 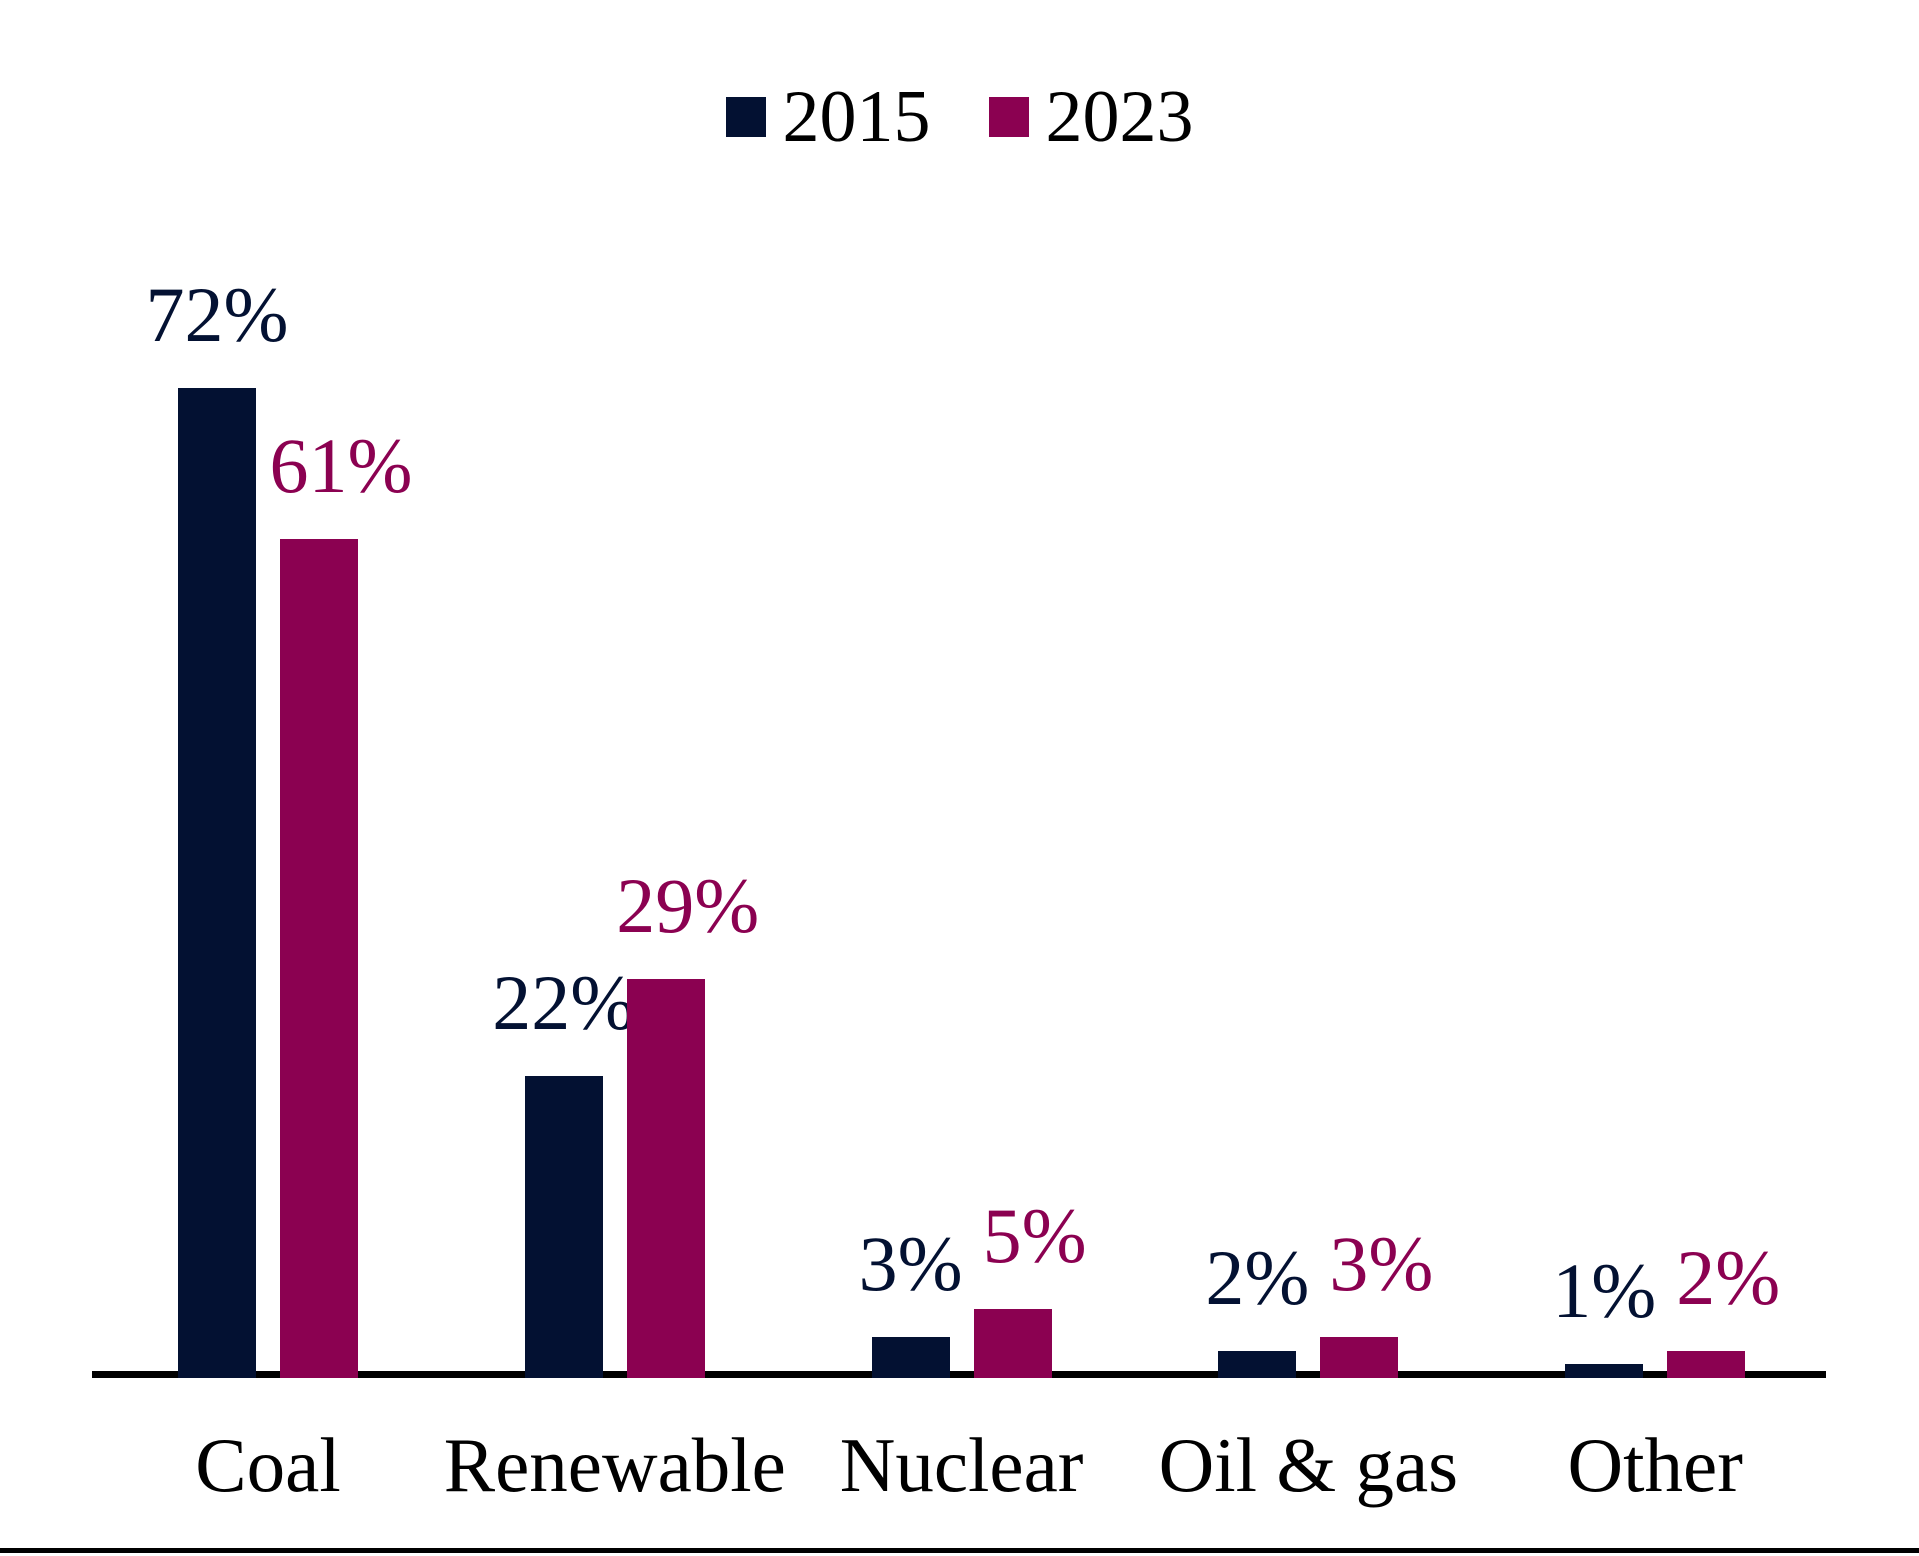 I want to click on legend-label-2015: 2015, so click(x=856, y=117).